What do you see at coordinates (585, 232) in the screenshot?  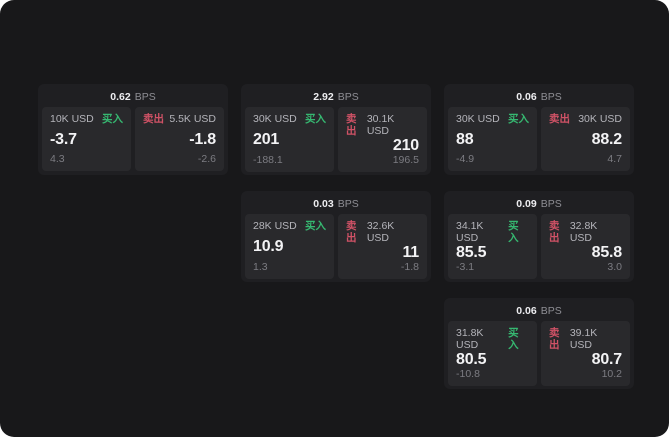 I see `sell-panel-top: 卖出 32.8K USD` at bounding box center [585, 232].